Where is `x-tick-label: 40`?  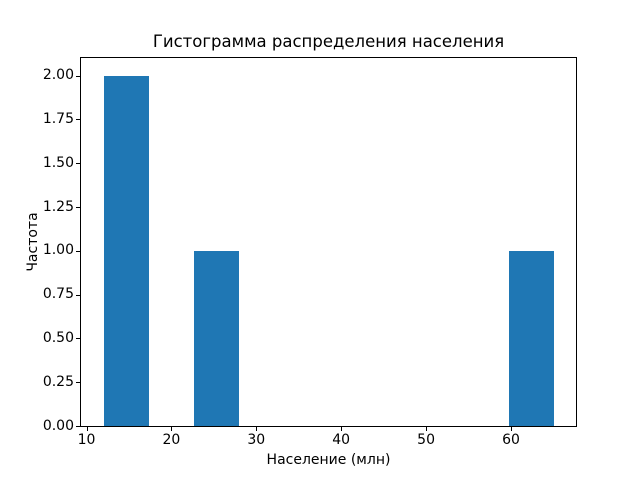
x-tick-label: 40 is located at coordinates (341, 440).